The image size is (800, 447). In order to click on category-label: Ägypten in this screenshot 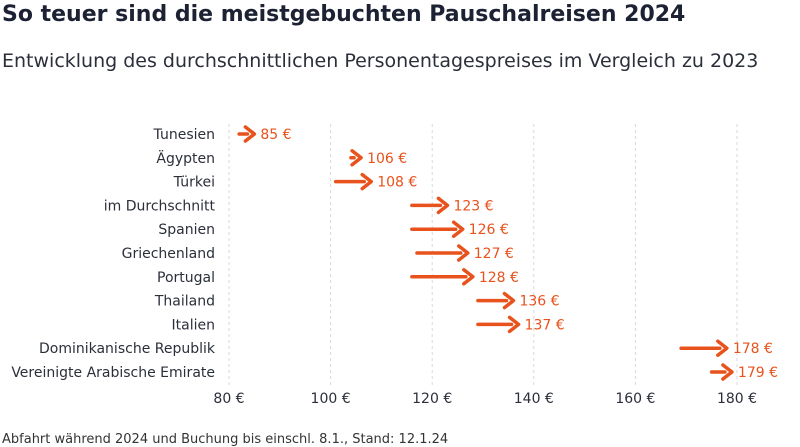, I will do `click(185, 158)`.